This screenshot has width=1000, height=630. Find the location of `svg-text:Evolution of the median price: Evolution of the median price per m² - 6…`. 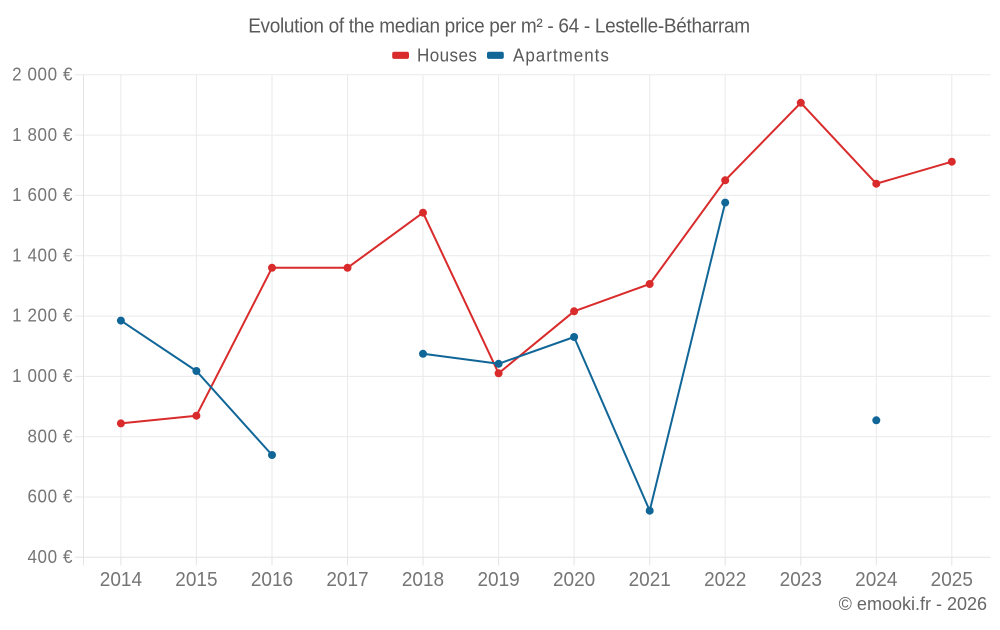

svg-text:Evolution of the median price: Evolution of the median price per m² - 6… is located at coordinates (499, 26).